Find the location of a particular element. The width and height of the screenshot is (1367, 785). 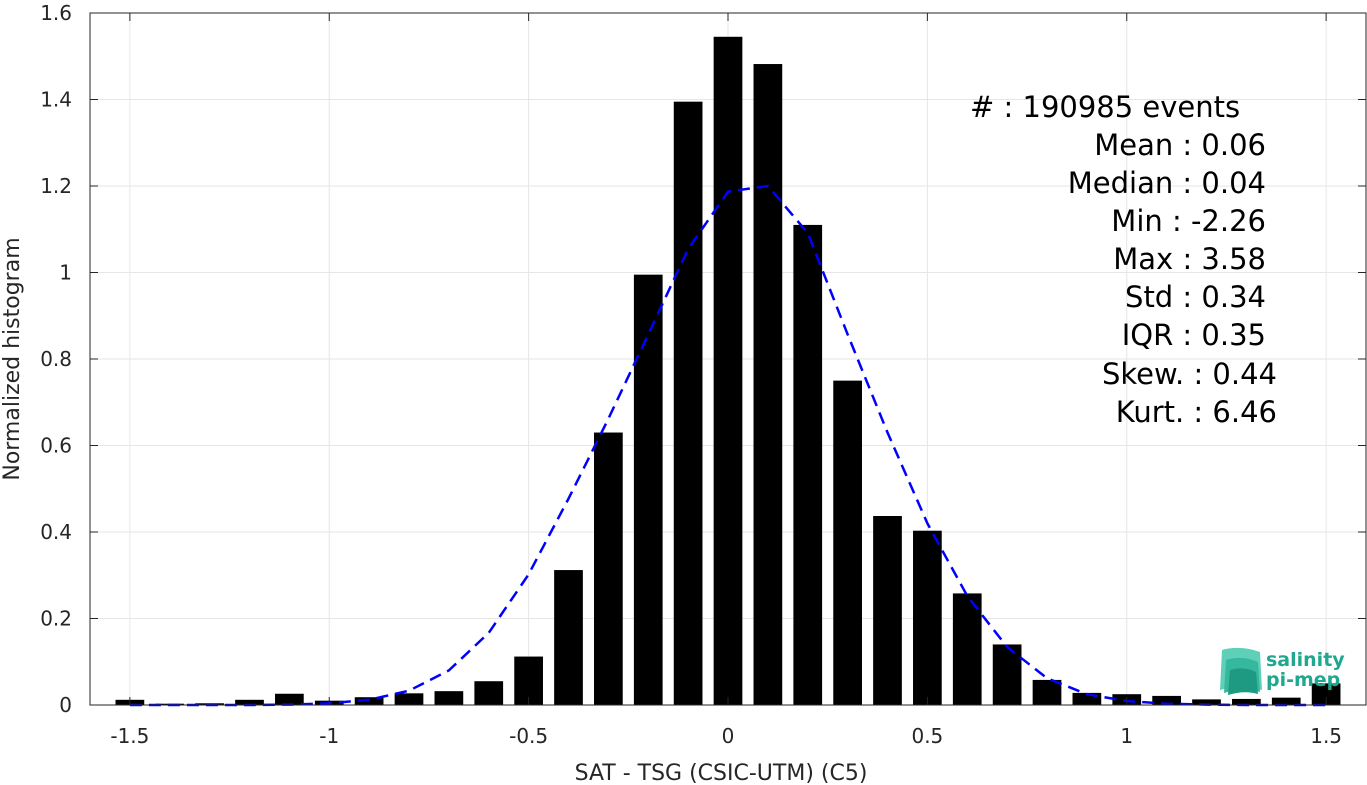

stat-iqr: IQR : 0.35 is located at coordinates (1194, 335).